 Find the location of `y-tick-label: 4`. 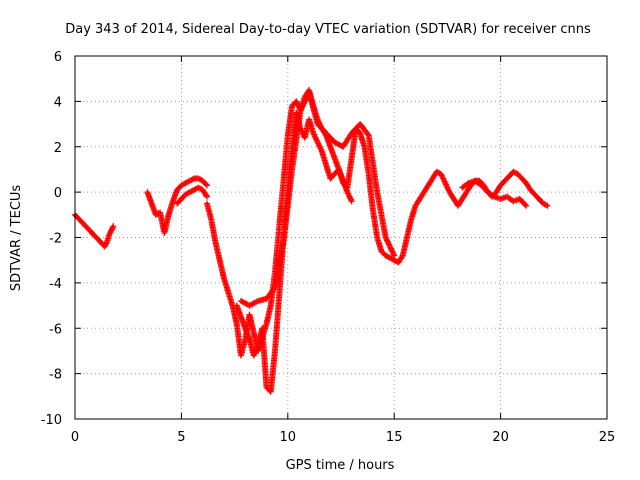

y-tick-label: 4 is located at coordinates (58, 102).